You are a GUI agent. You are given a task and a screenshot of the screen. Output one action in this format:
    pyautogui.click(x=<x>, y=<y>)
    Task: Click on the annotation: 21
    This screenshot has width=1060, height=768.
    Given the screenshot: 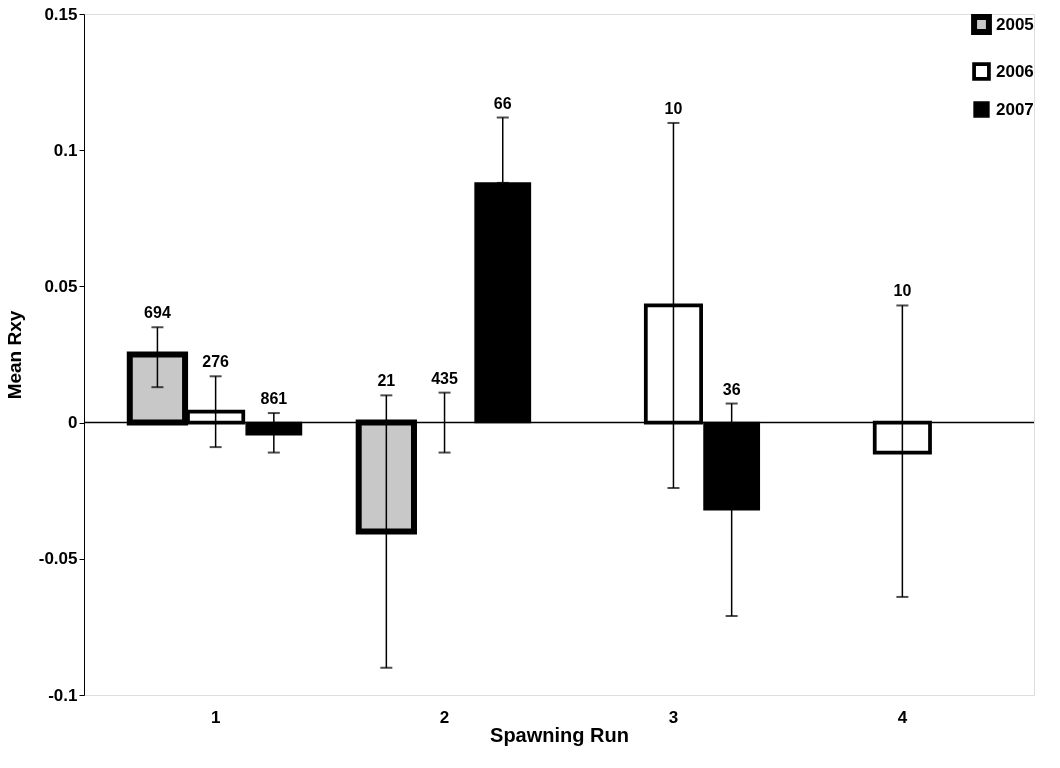 What is the action you would take?
    pyautogui.click(x=386, y=381)
    